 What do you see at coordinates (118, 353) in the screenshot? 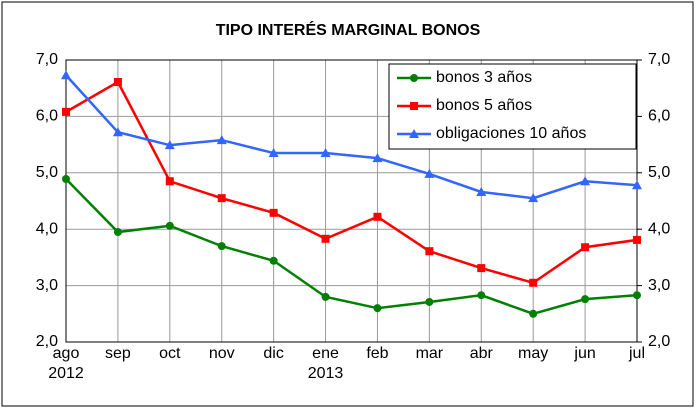
I see `x-tick-label: sep` at bounding box center [118, 353].